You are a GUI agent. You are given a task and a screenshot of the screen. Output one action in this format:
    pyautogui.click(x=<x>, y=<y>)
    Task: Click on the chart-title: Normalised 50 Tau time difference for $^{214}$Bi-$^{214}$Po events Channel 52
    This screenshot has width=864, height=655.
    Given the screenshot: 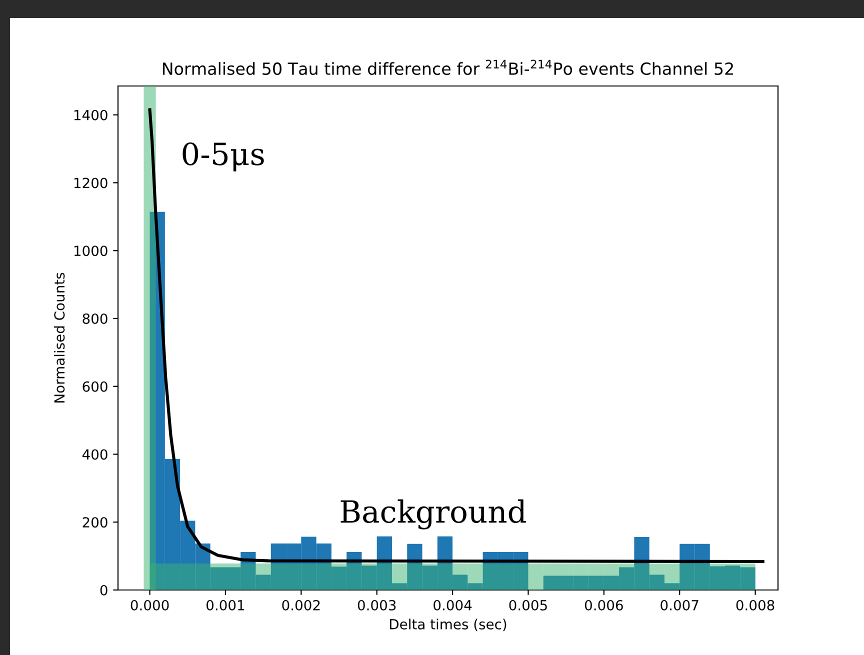 What is the action you would take?
    pyautogui.click(x=447, y=67)
    